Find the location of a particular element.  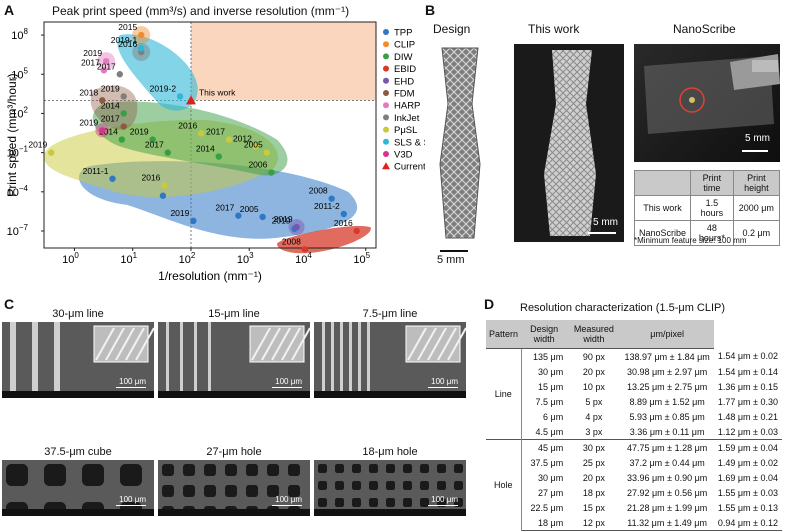

data-label: 2011-1 is located at coordinates (96, 171).